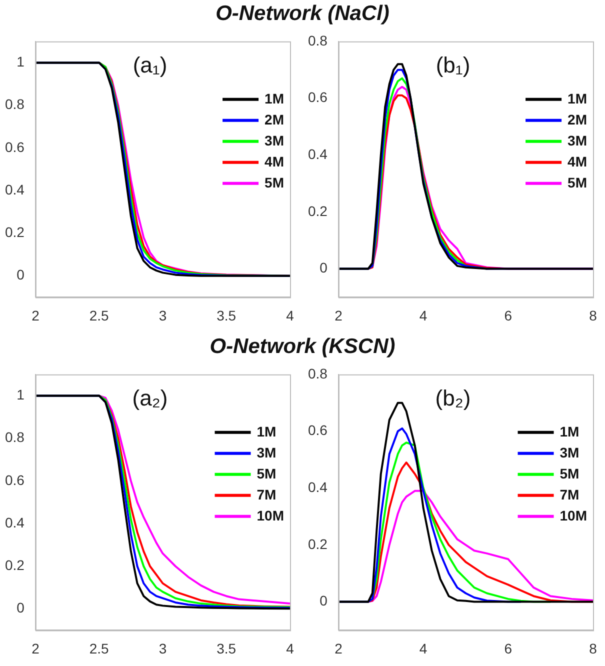 This screenshot has width=605, height=666. Describe the element at coordinates (150, 65) in the screenshot. I see `annotation: (a₁)` at that location.